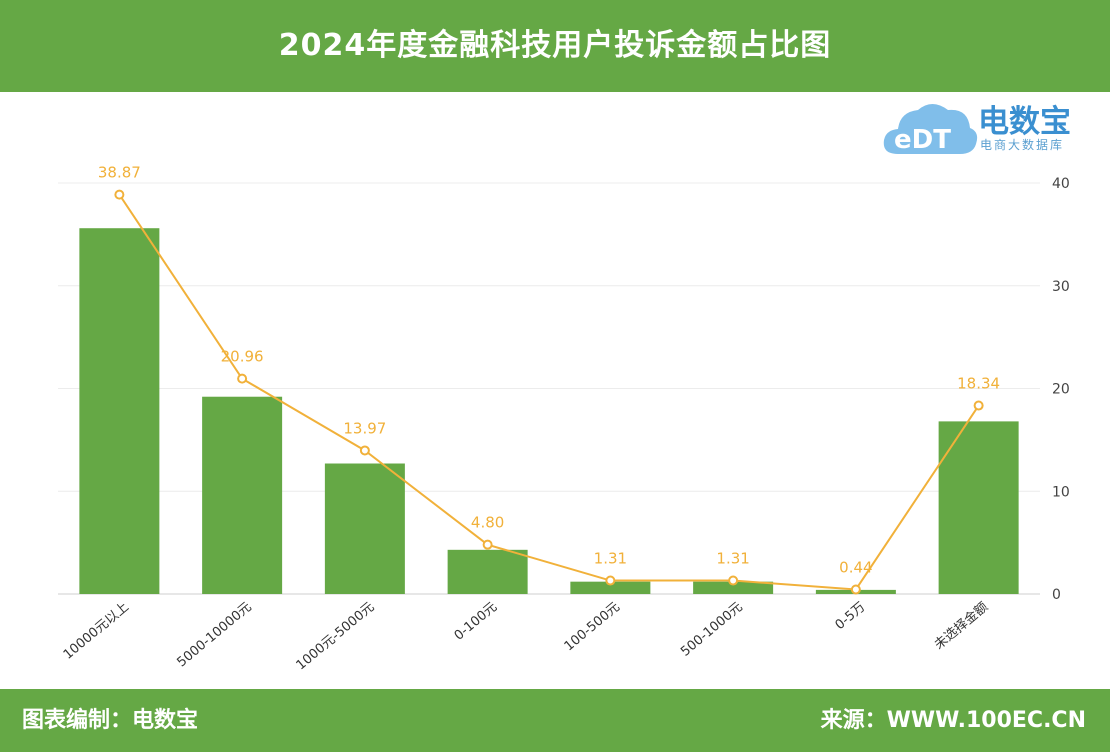 This screenshot has width=1110, height=752. I want to click on cloud-logo-icon: eDT, so click(930, 129).